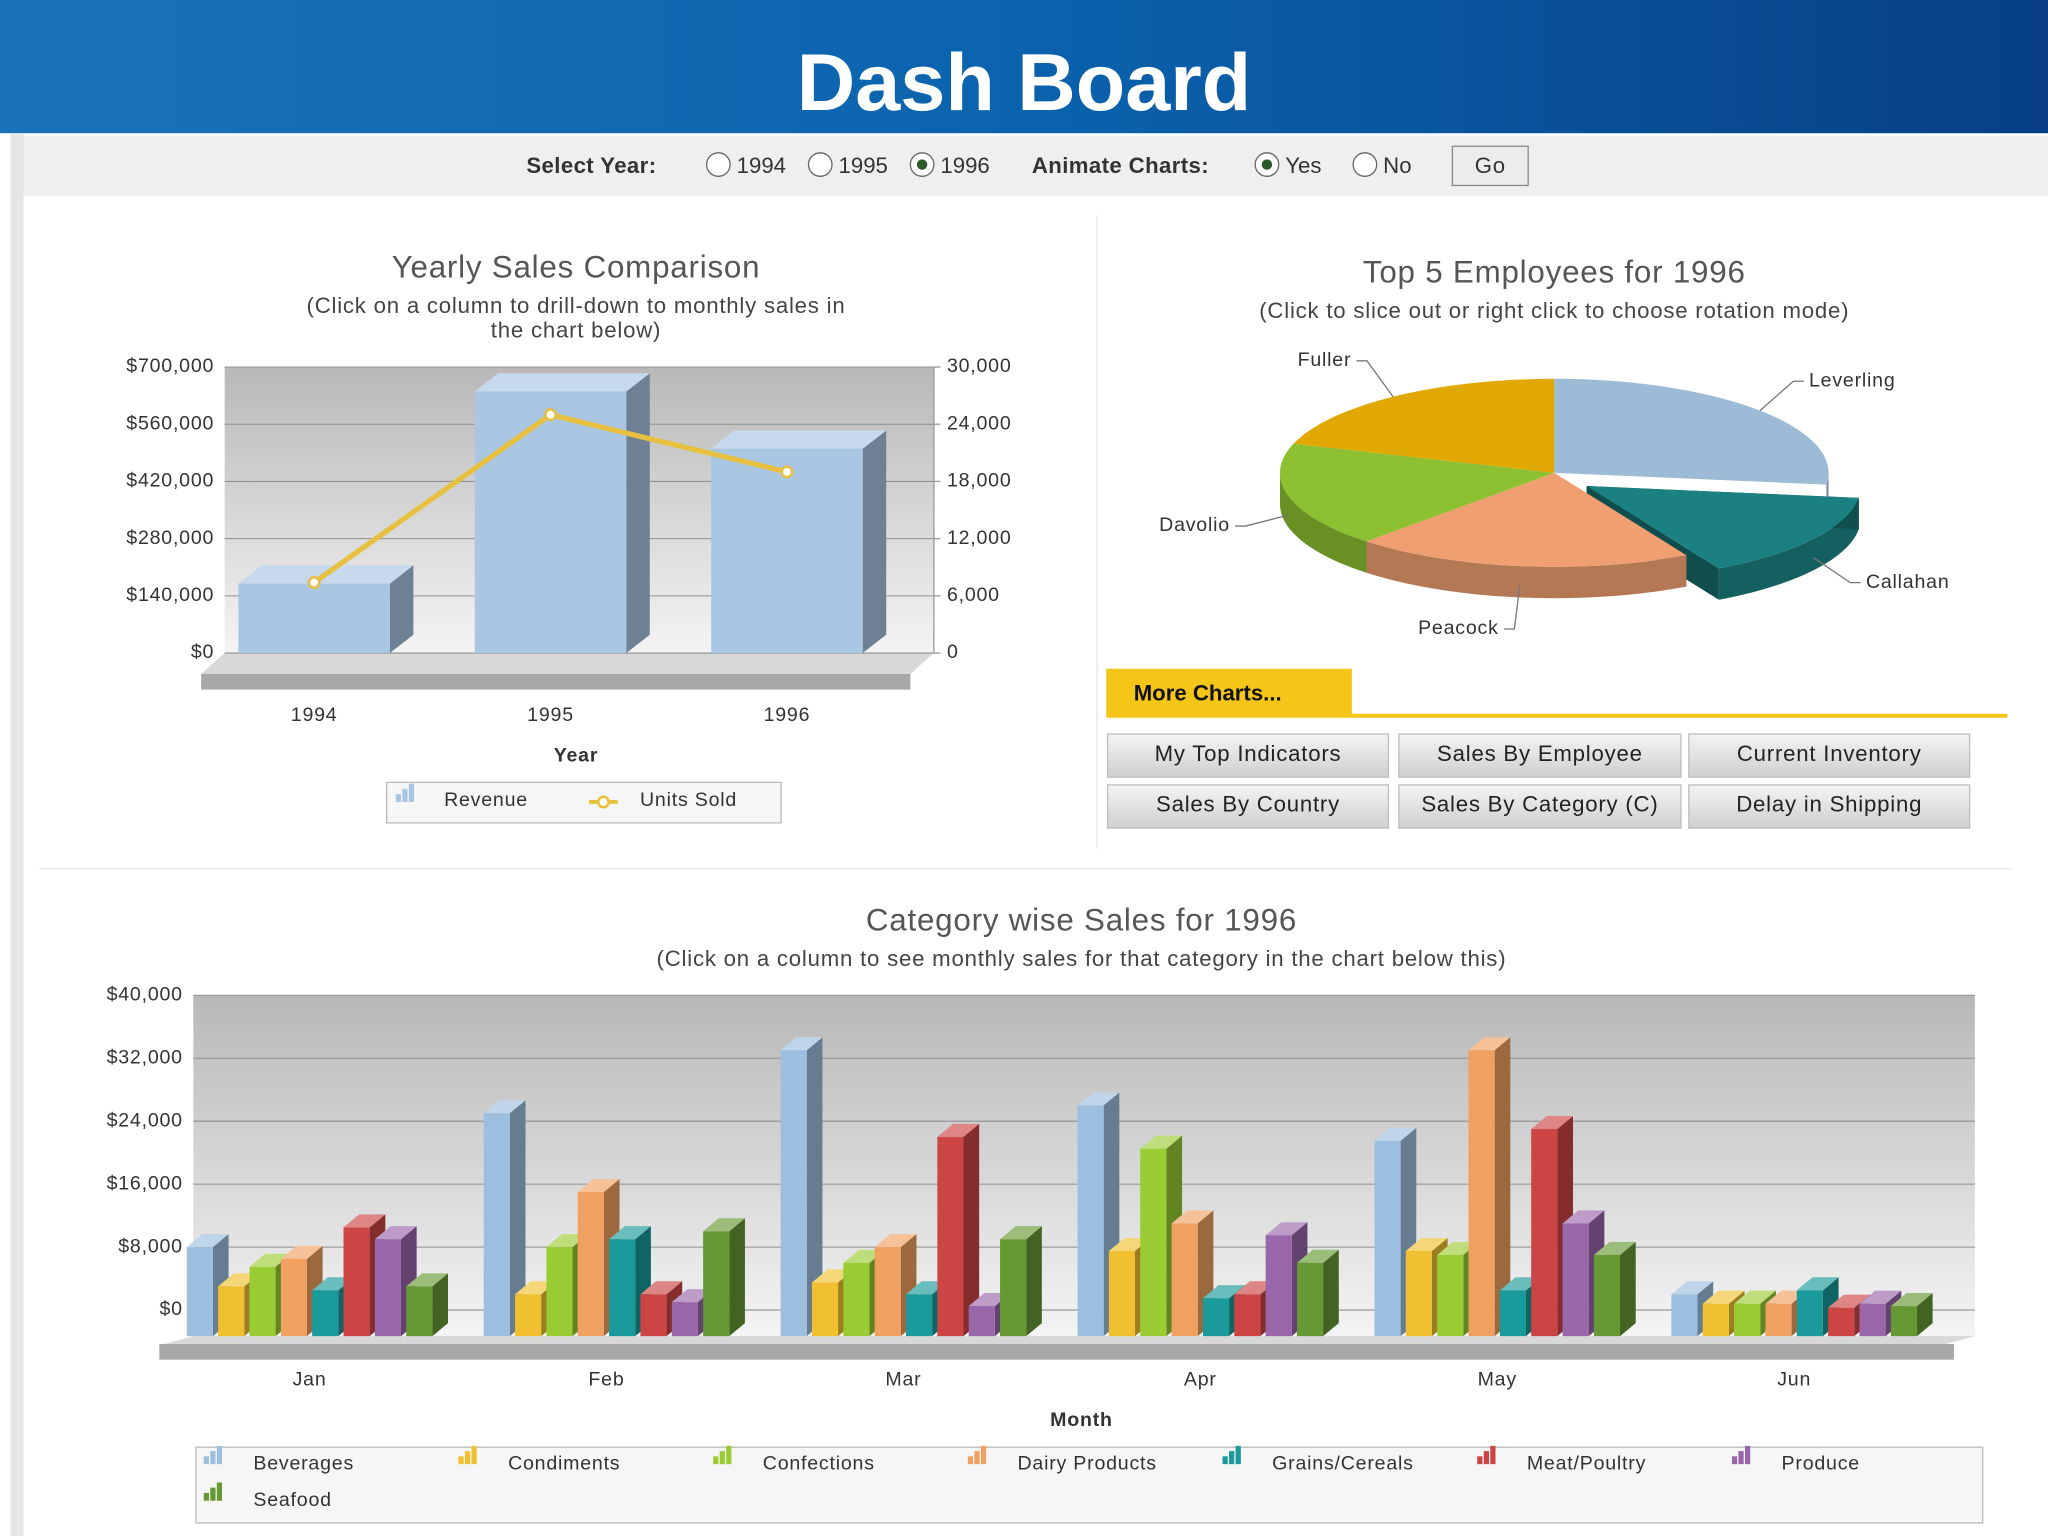 The height and width of the screenshot is (1536, 2048). I want to click on button-label: Go, so click(1490, 165).